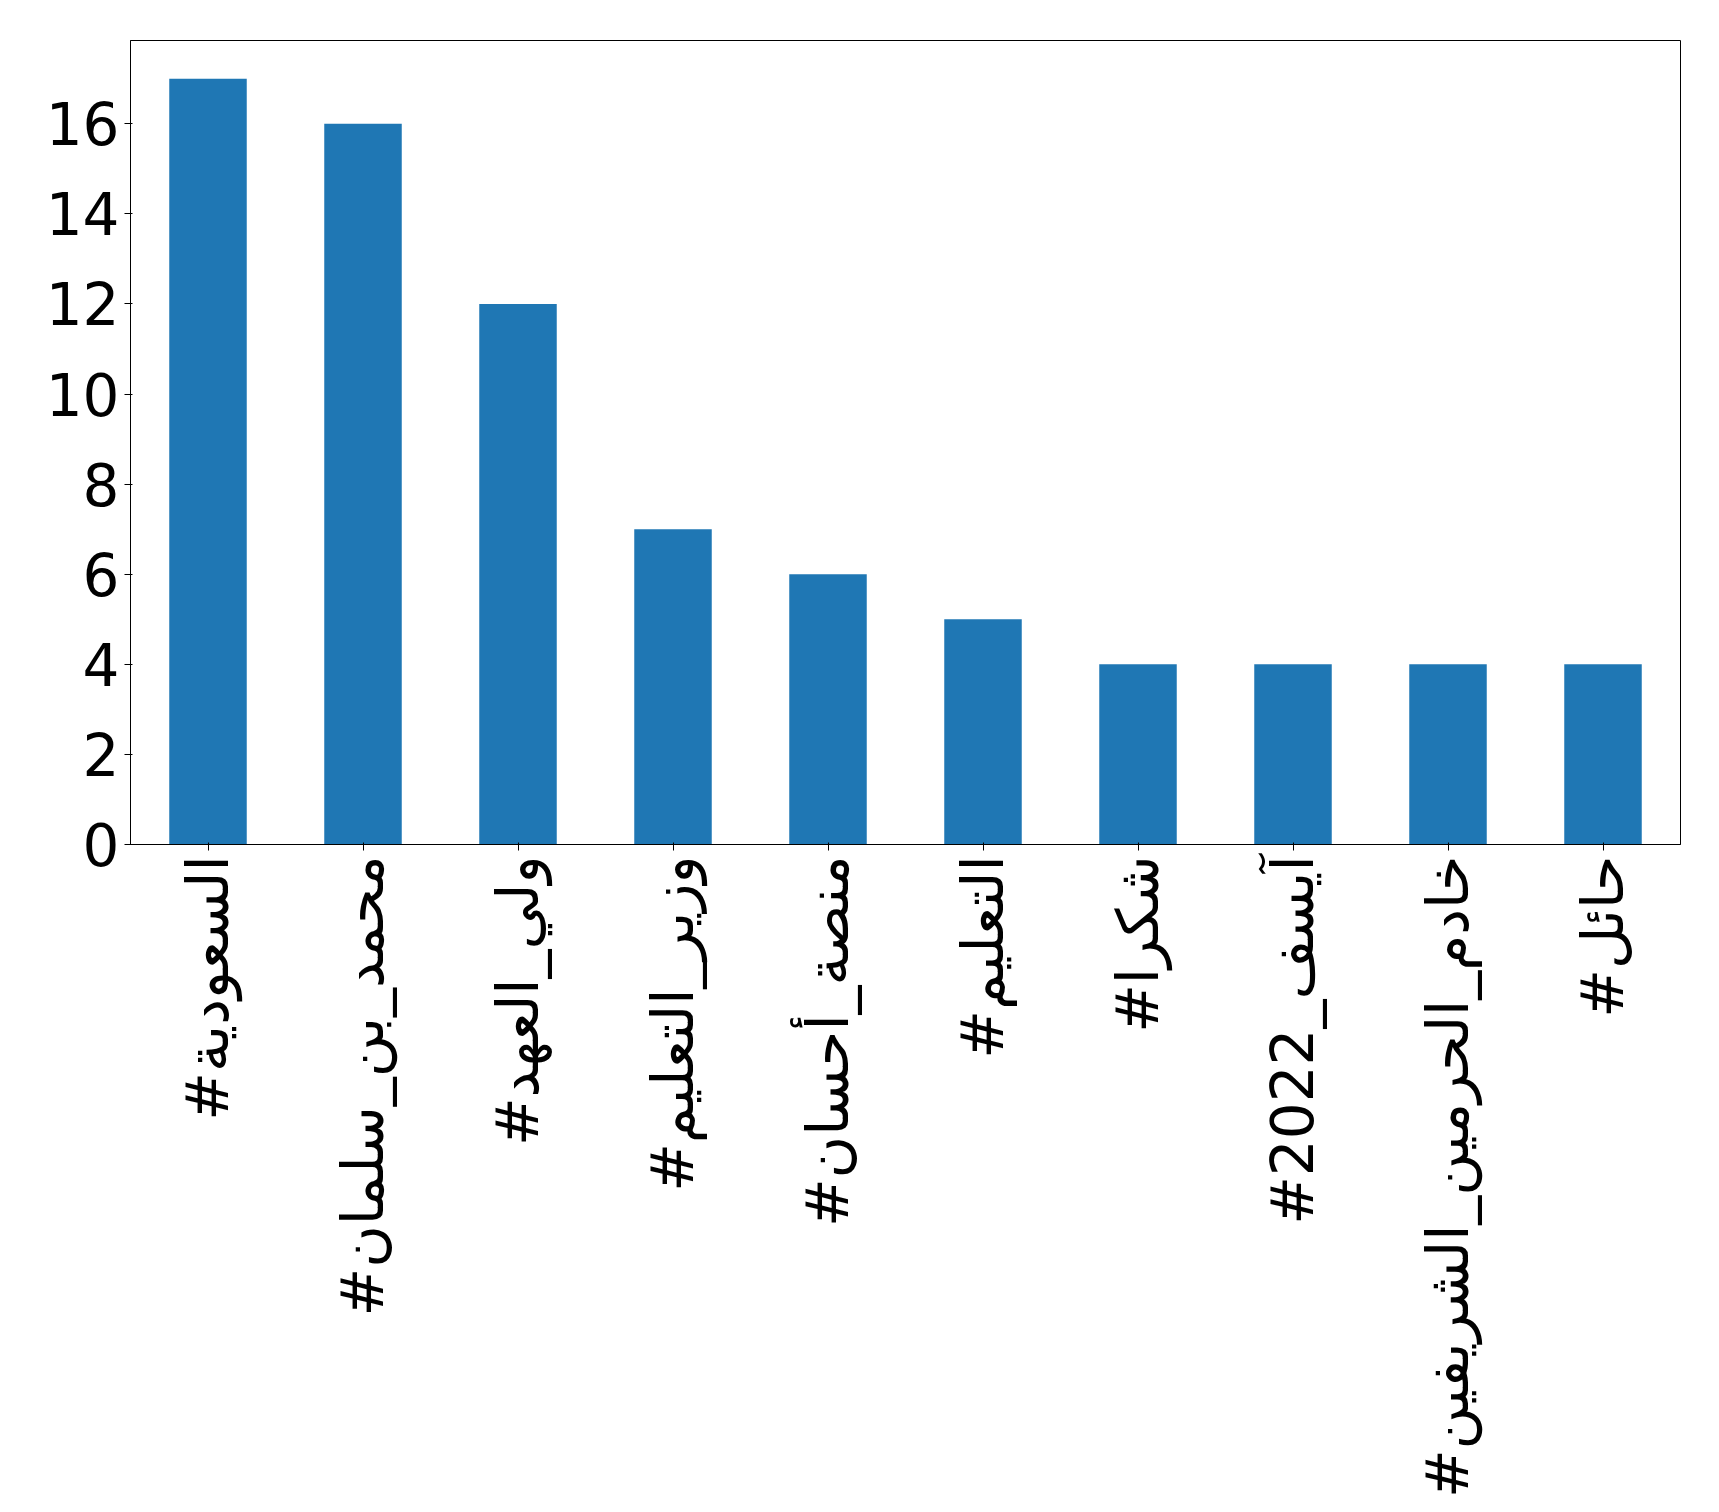  I want to click on y-tick-label: 16, so click(82, 125).